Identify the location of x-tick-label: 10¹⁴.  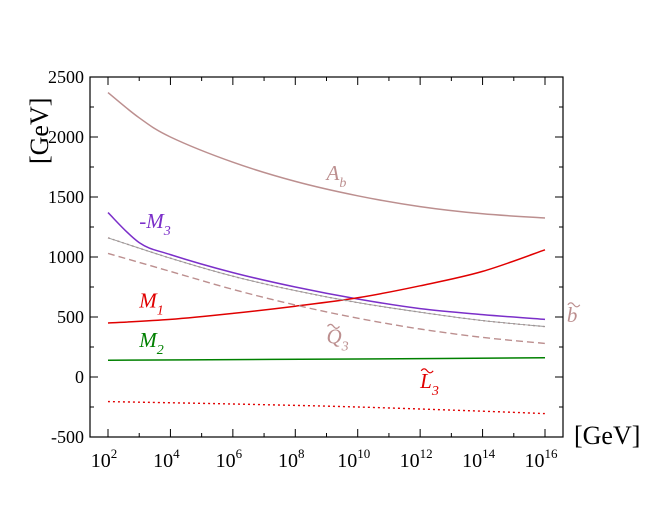
(479, 459).